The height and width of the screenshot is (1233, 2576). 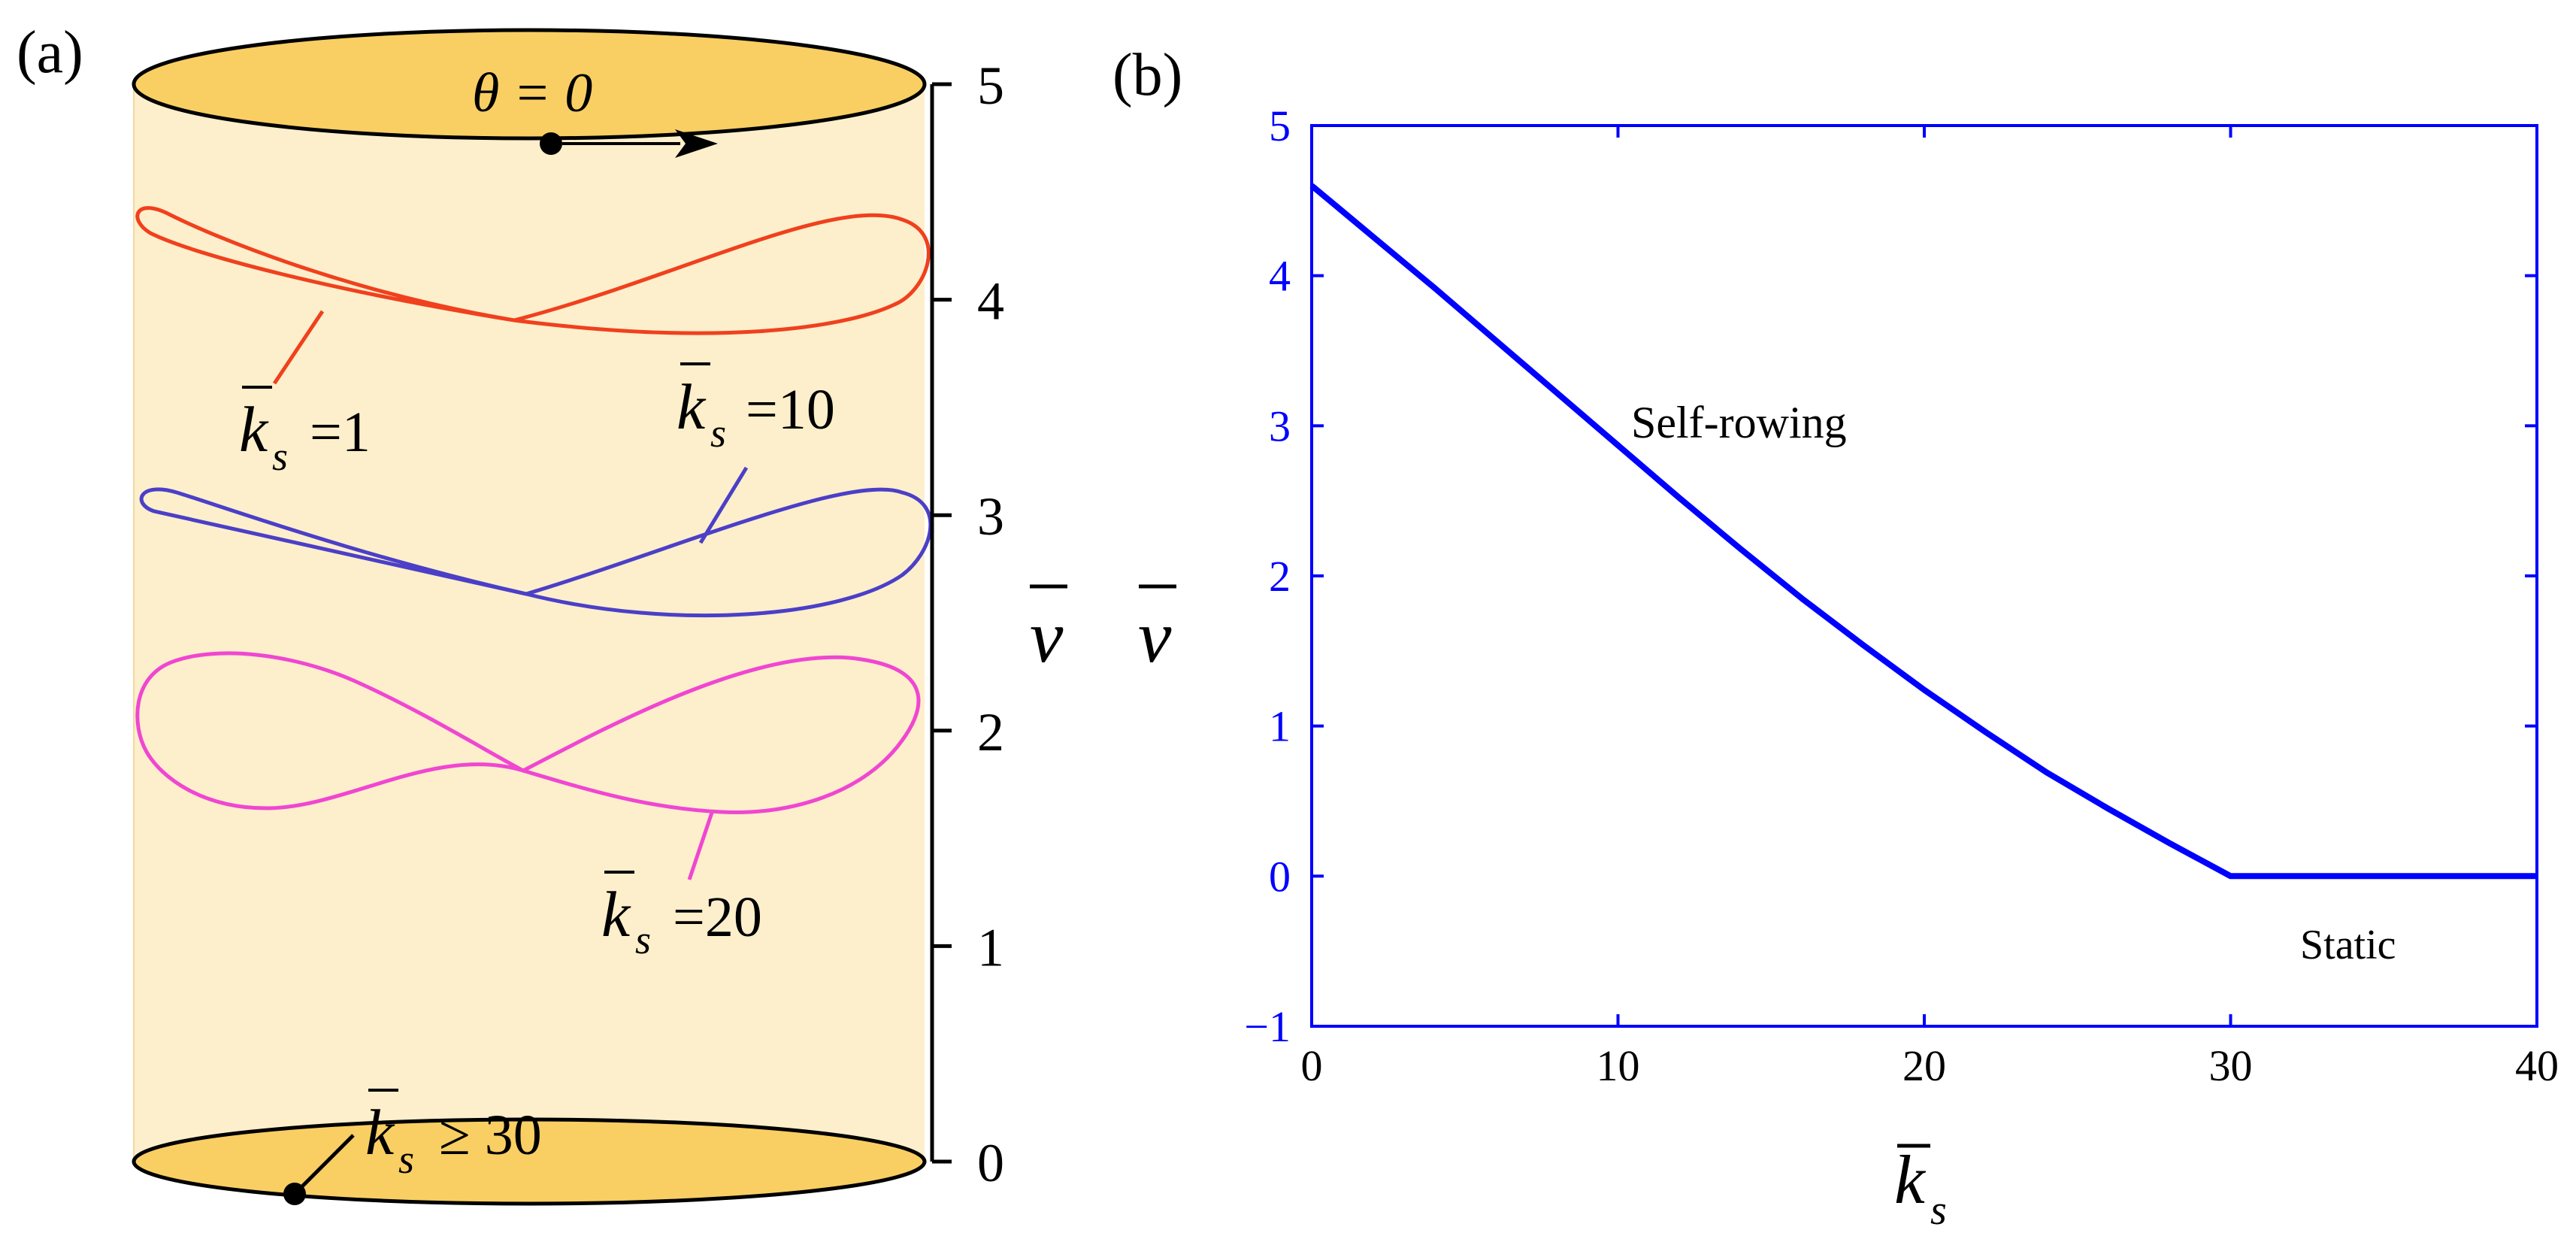 I want to click on label-k20: k s =20, so click(x=681, y=916).